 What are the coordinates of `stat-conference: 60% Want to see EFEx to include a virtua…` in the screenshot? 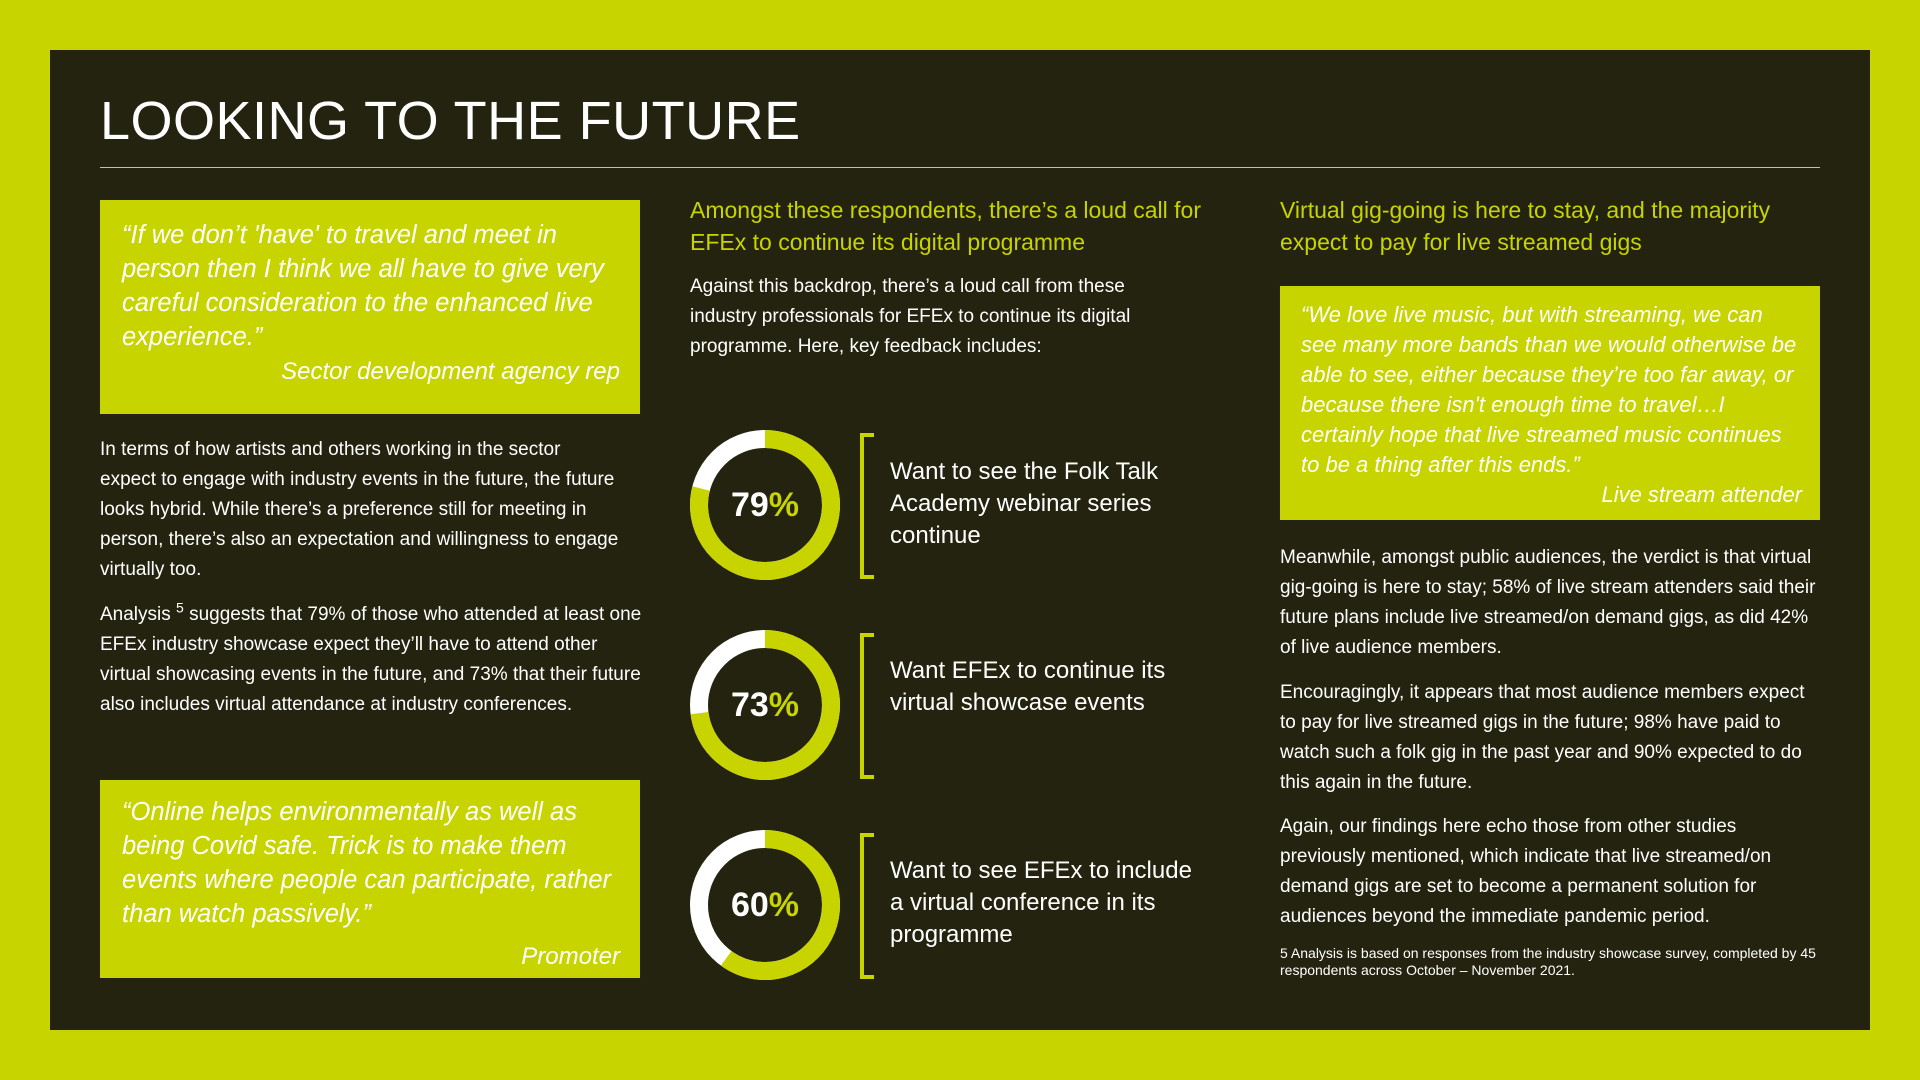 It's located at (960, 905).